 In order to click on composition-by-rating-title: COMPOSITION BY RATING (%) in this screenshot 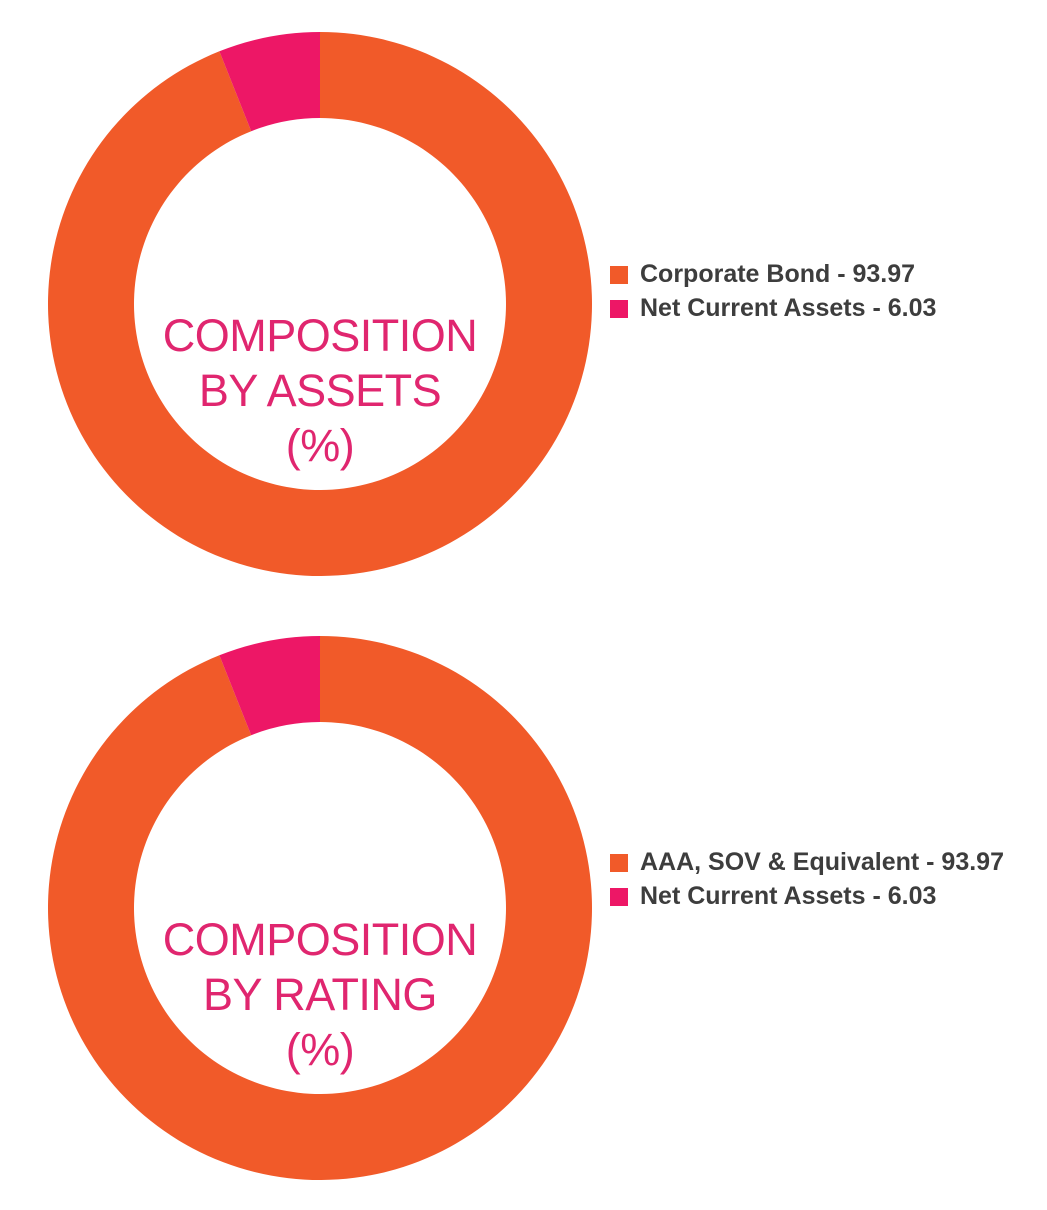, I will do `click(320, 994)`.